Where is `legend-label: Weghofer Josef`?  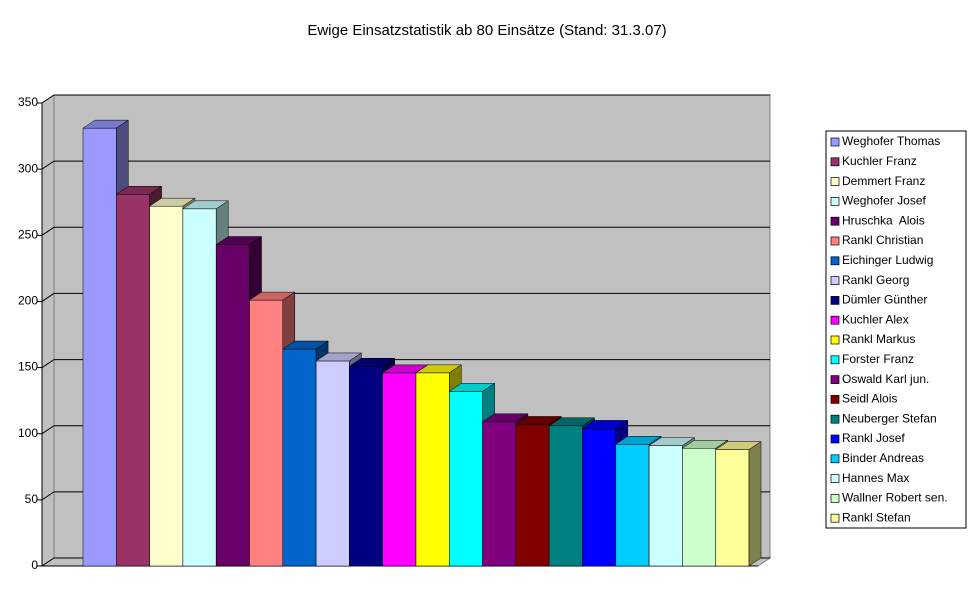 legend-label: Weghofer Josef is located at coordinates (884, 201).